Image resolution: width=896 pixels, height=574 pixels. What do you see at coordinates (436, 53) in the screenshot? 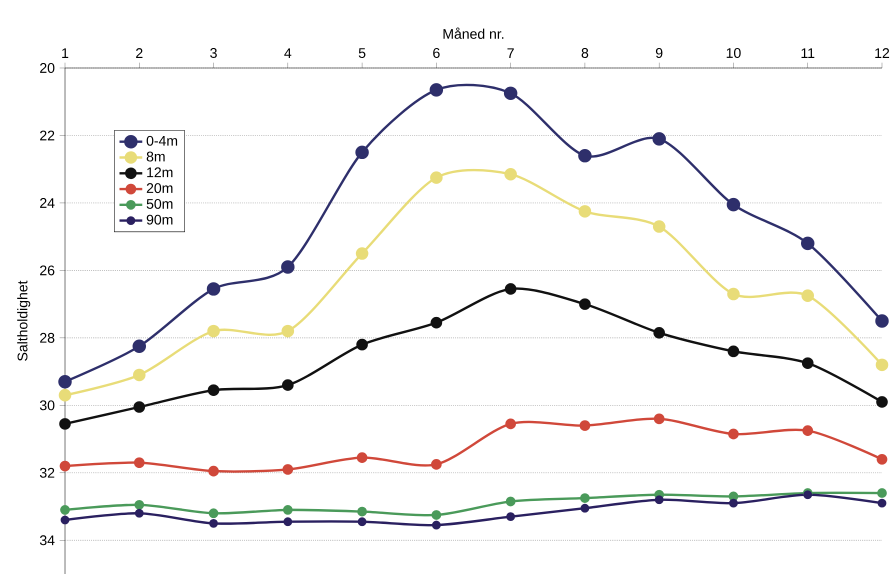
I see `x-tick-label: 6` at bounding box center [436, 53].